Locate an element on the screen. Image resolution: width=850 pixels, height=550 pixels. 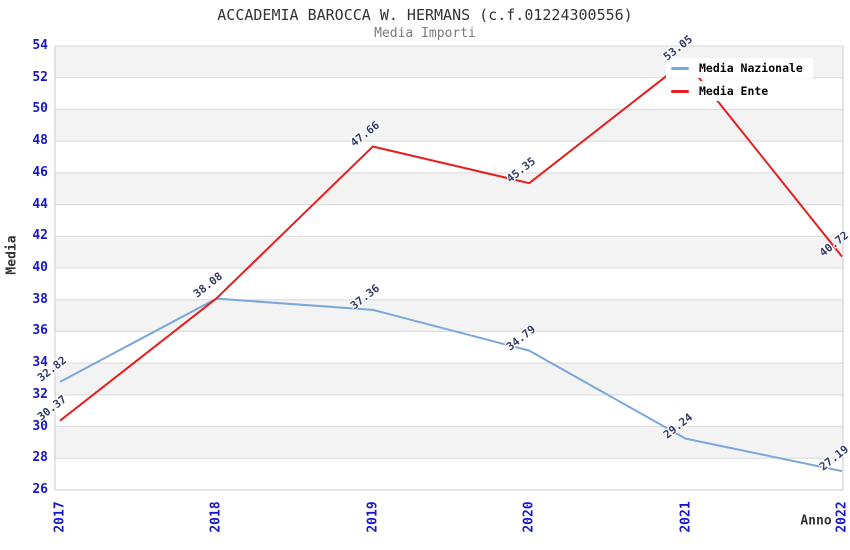
legend-label-media-nazionale: Media Nazionale is located at coordinates (751, 68).